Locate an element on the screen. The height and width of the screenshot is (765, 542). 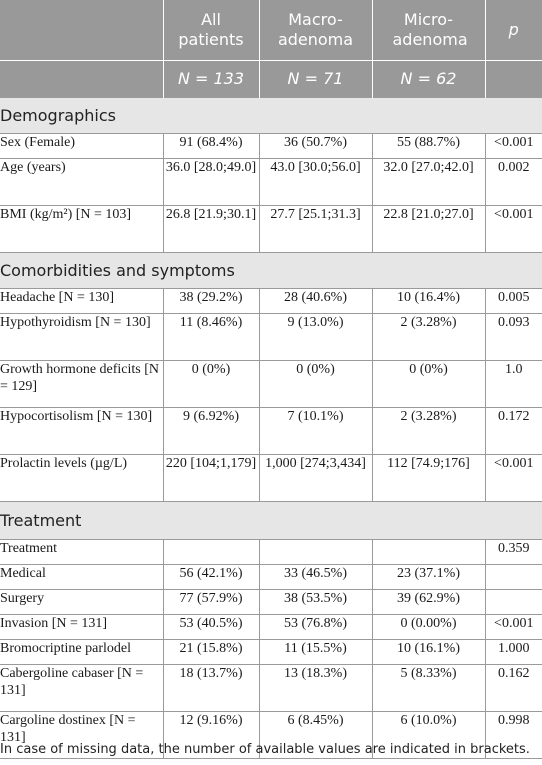
cell-micro-adenoma: 5 (8.33%) is located at coordinates (428, 687).